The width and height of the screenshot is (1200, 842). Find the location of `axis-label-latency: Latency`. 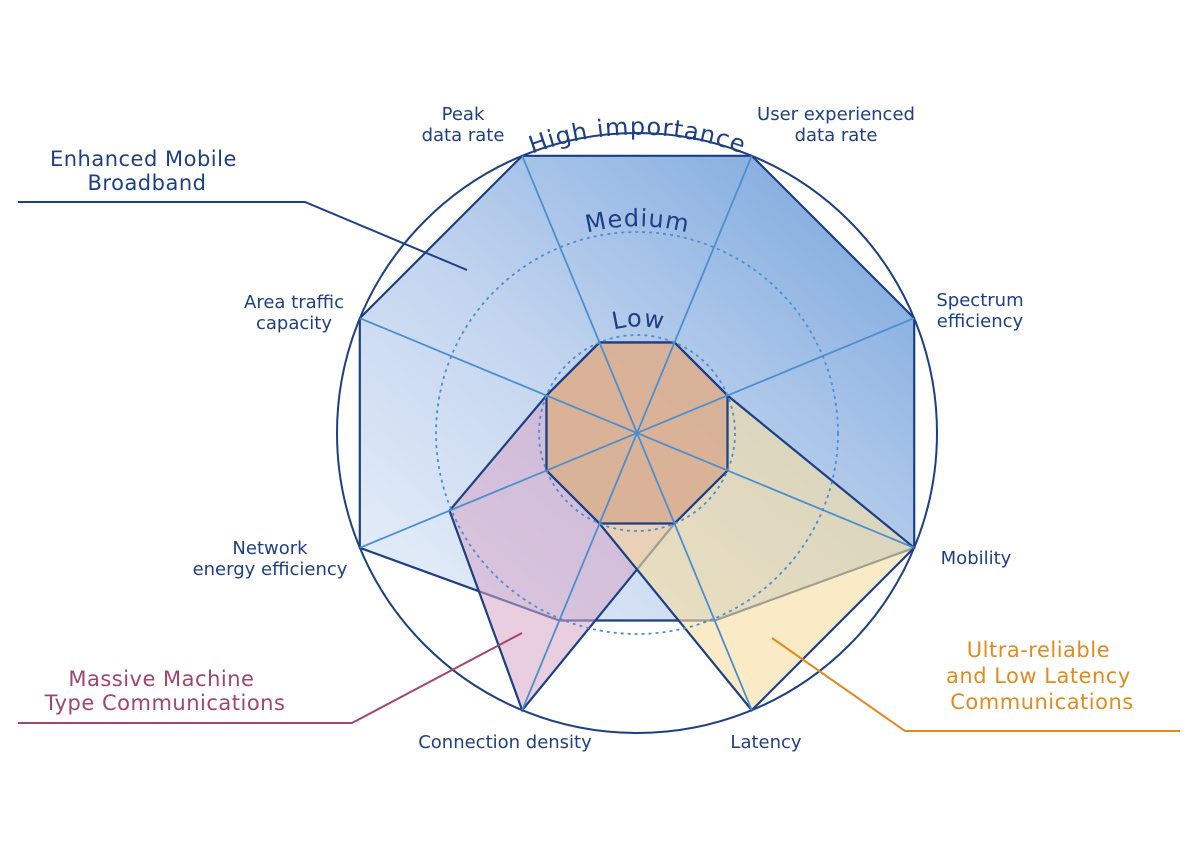

axis-label-latency: Latency is located at coordinates (765, 742).